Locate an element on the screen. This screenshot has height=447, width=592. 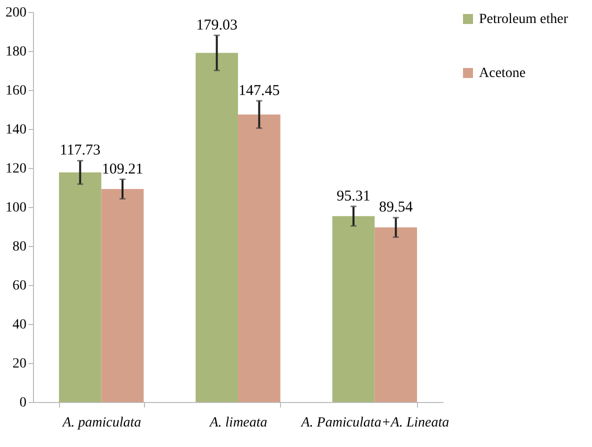
y-tick-label: 100 is located at coordinates (16, 208).